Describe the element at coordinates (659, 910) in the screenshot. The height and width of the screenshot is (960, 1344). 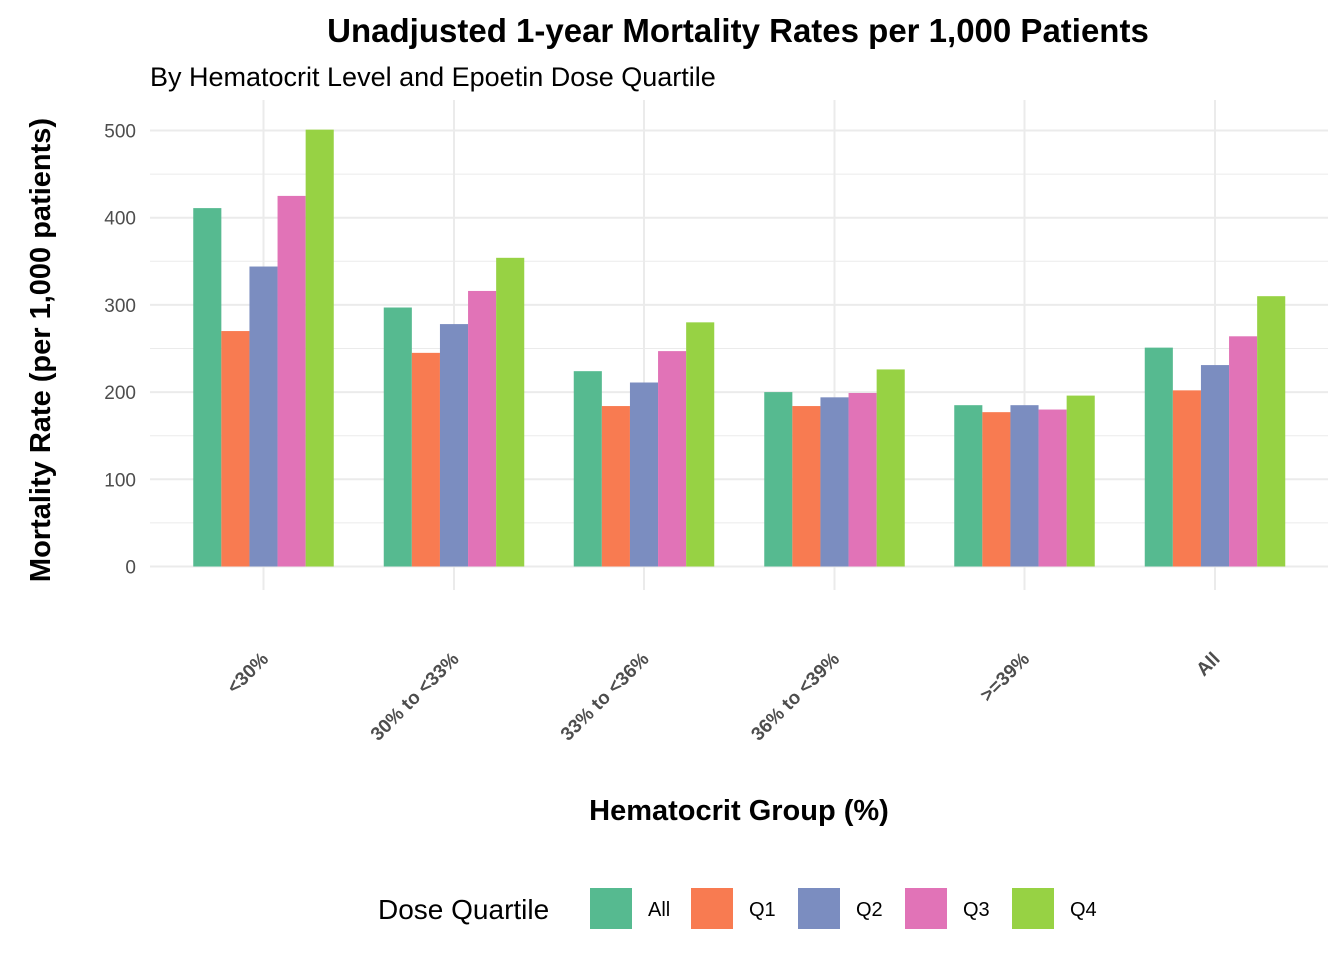
I see `legend-label: All` at that location.